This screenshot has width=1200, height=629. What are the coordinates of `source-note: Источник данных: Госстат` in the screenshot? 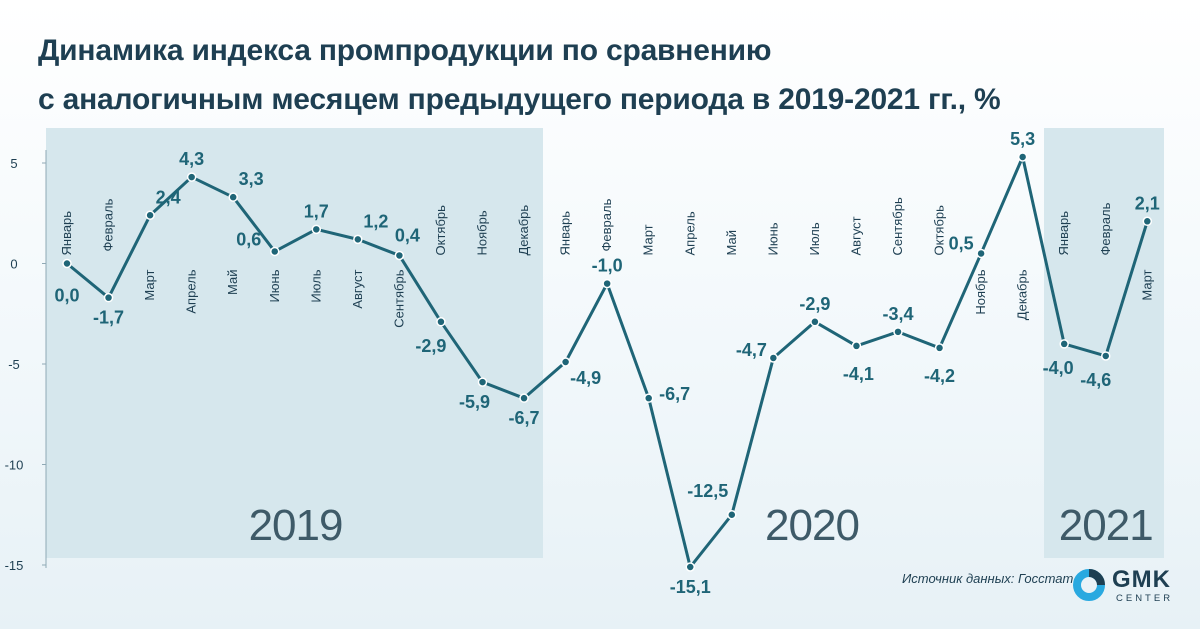 It's located at (988, 578).